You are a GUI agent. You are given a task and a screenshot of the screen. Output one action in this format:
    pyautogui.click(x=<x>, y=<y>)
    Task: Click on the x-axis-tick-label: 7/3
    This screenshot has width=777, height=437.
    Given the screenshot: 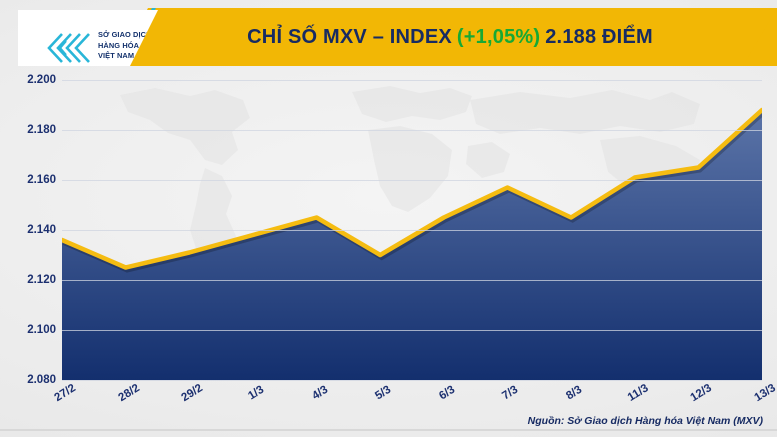 What is the action you would take?
    pyautogui.click(x=510, y=393)
    